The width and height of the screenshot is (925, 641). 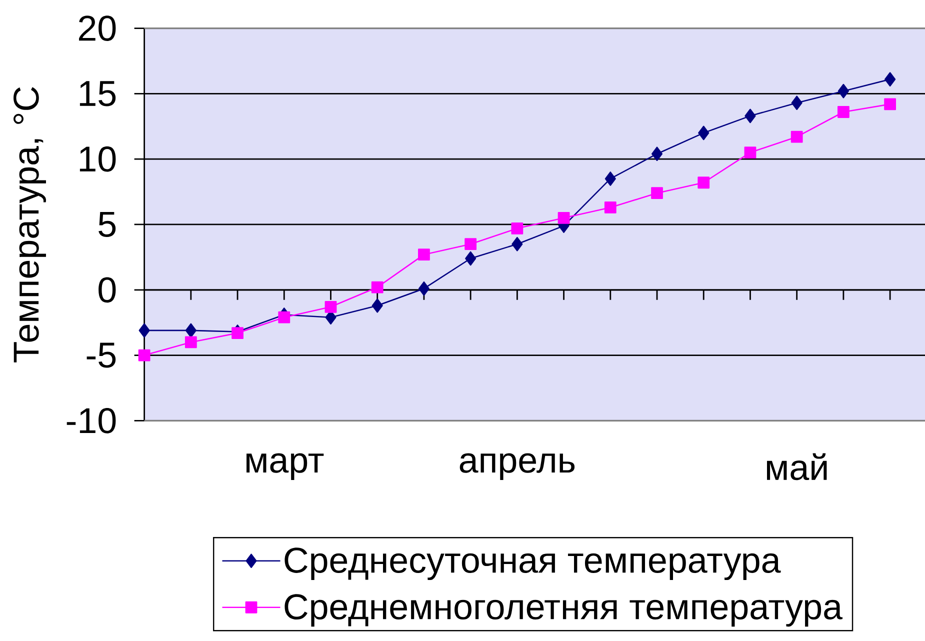 I want to click on legend-label: Среднесуточная температура, so click(x=532, y=564).